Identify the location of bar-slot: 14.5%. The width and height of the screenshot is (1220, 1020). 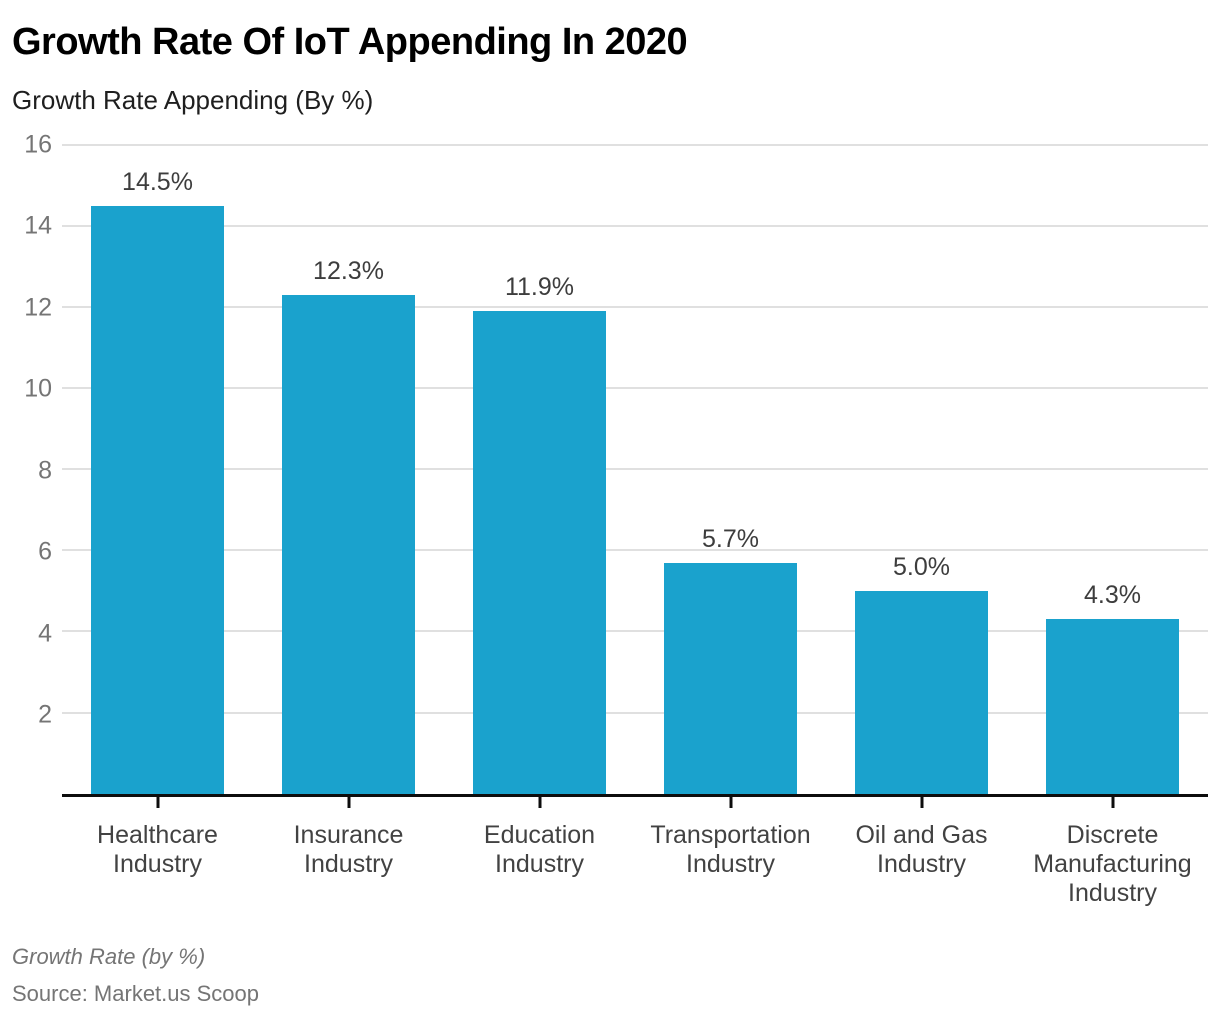
(157, 463).